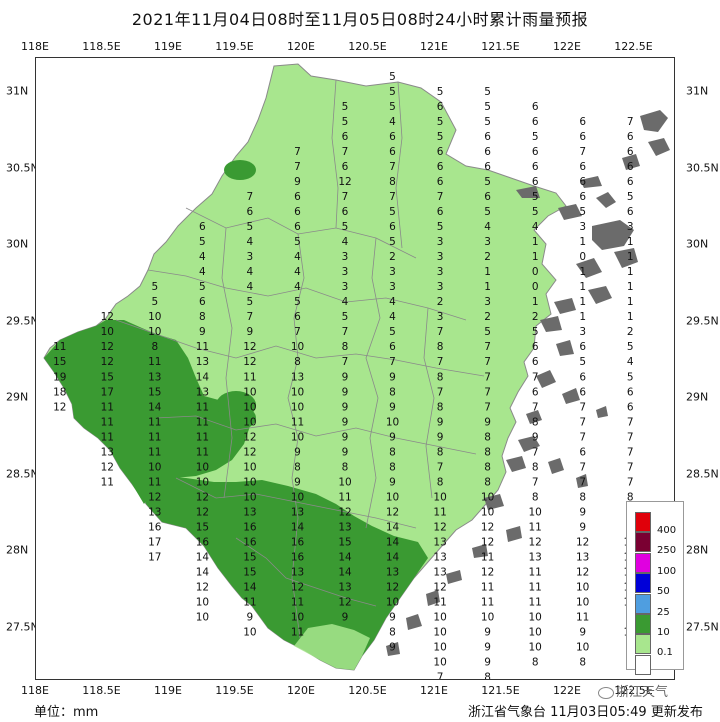  Describe the element at coordinates (667, 551) in the screenshot. I see `legend-label: 250` at that location.